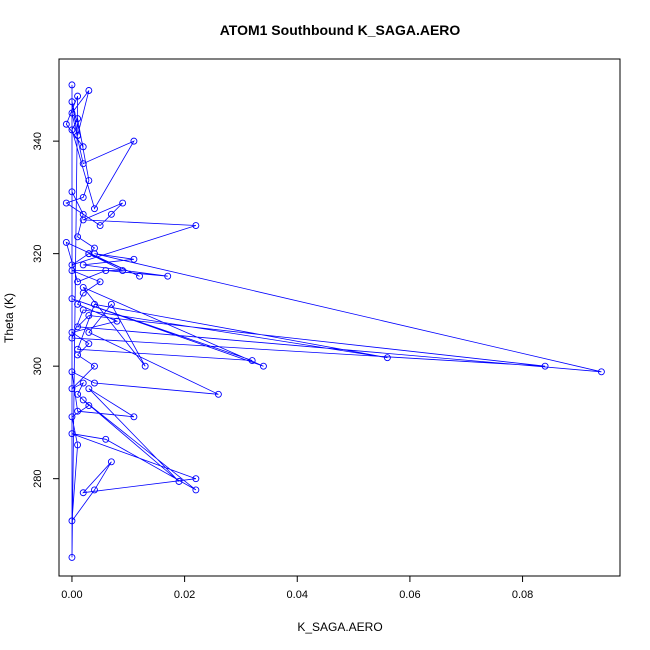  Describe the element at coordinates (71, 595) in the screenshot. I see `x-tick-label: 0.00` at that location.